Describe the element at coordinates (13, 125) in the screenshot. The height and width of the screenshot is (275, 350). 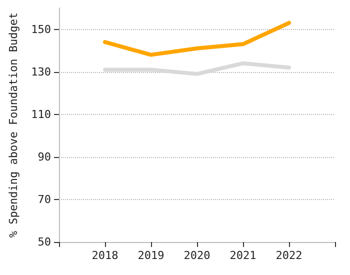
I see `y-axis-title: % Spending above Foundation Budget` at that location.